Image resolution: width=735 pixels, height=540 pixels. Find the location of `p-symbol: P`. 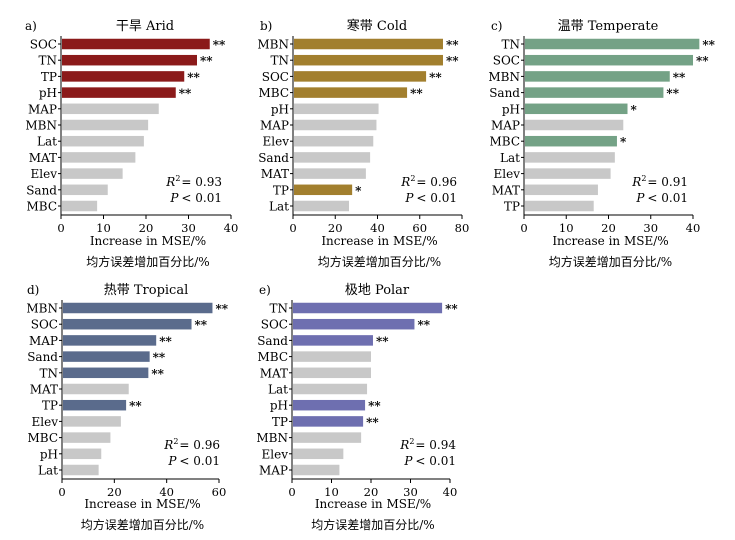

p-symbol: P is located at coordinates (408, 461).